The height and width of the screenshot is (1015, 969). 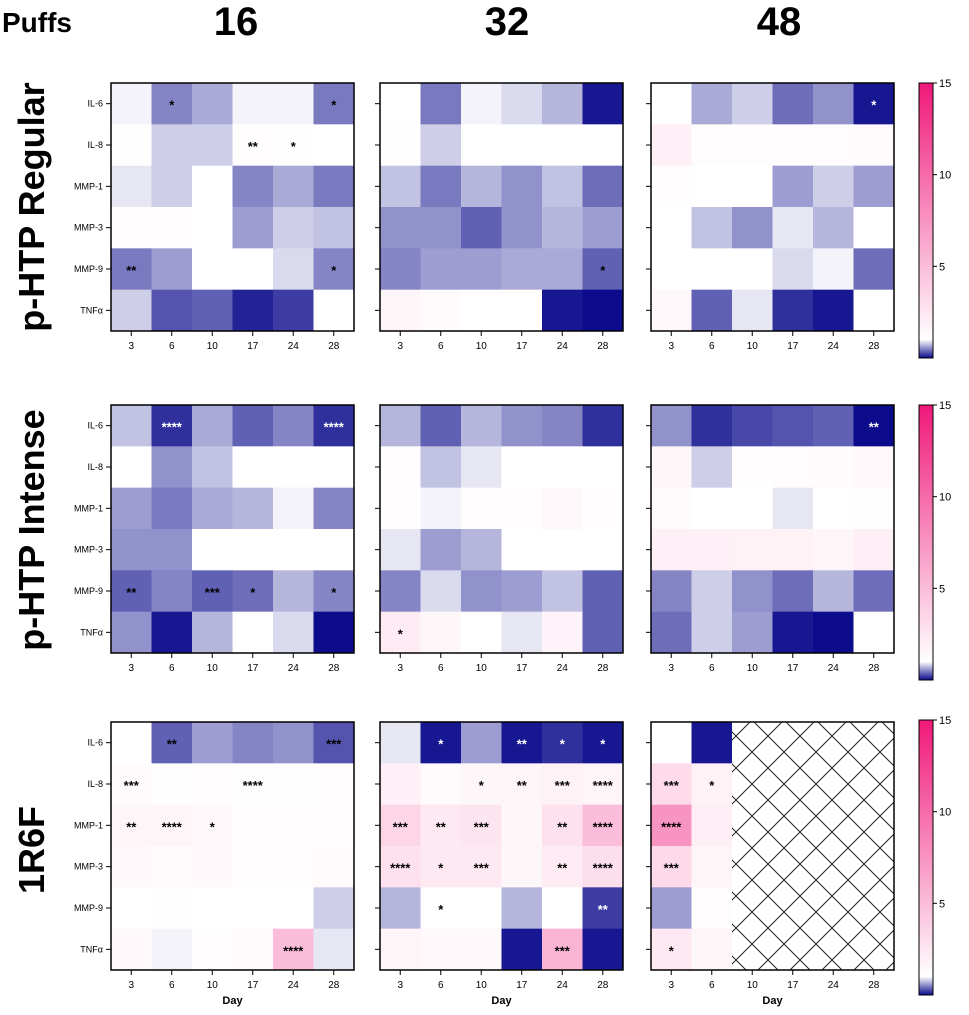 What do you see at coordinates (934, 855) in the screenshot?
I see `colorbar: 5 10 15` at bounding box center [934, 855].